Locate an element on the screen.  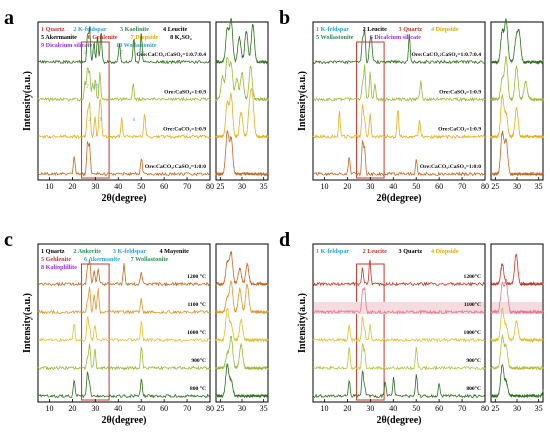
legend-item: 7 Diopside is located at coordinates (145, 37).